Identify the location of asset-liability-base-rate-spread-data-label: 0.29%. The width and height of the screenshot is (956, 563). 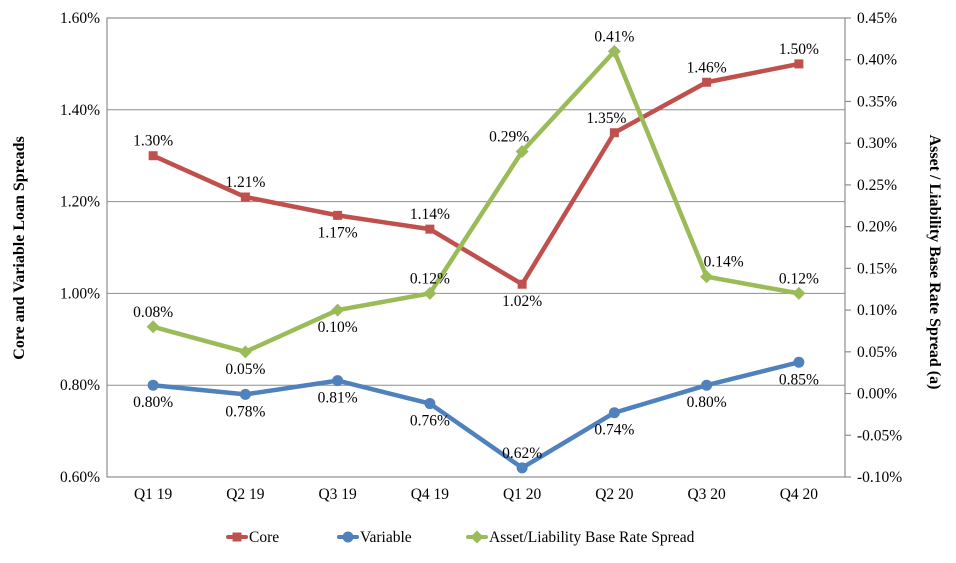
(509, 137).